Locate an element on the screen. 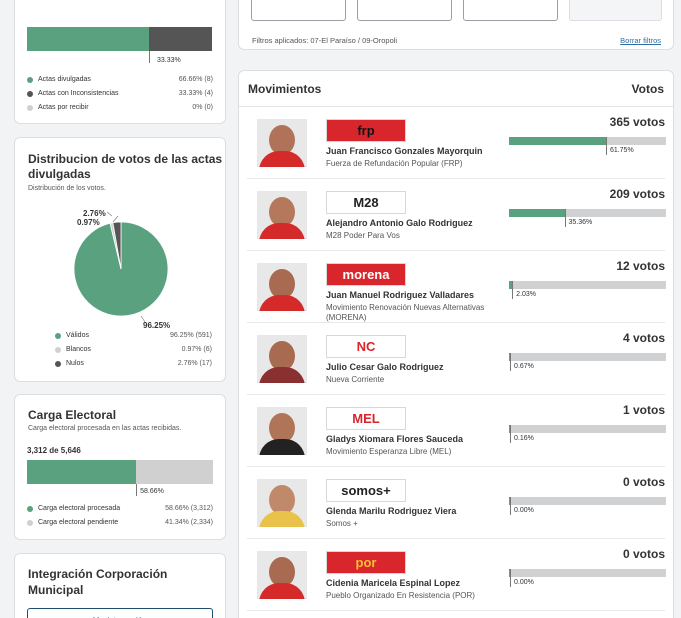 The image size is (681, 618). legend-value: 96.25% (591) is located at coordinates (190, 335).